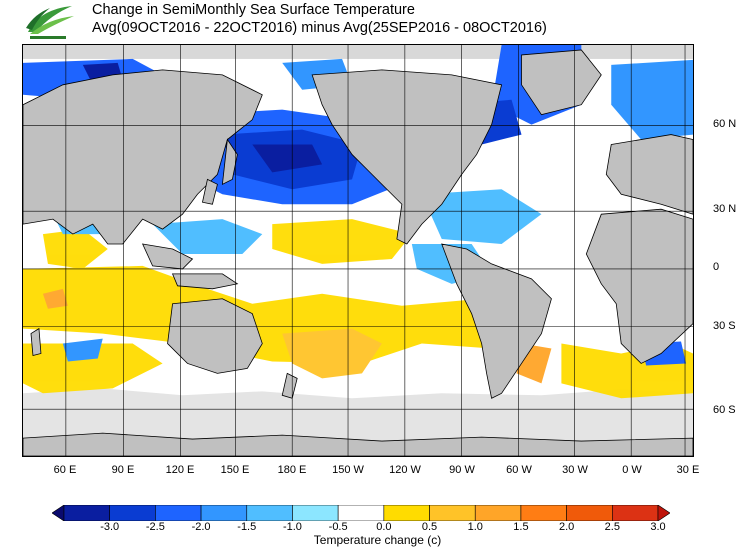 This screenshot has width=755, height=560. Describe the element at coordinates (348, 470) in the screenshot. I see `lon-label-150w: 150 W` at that location.